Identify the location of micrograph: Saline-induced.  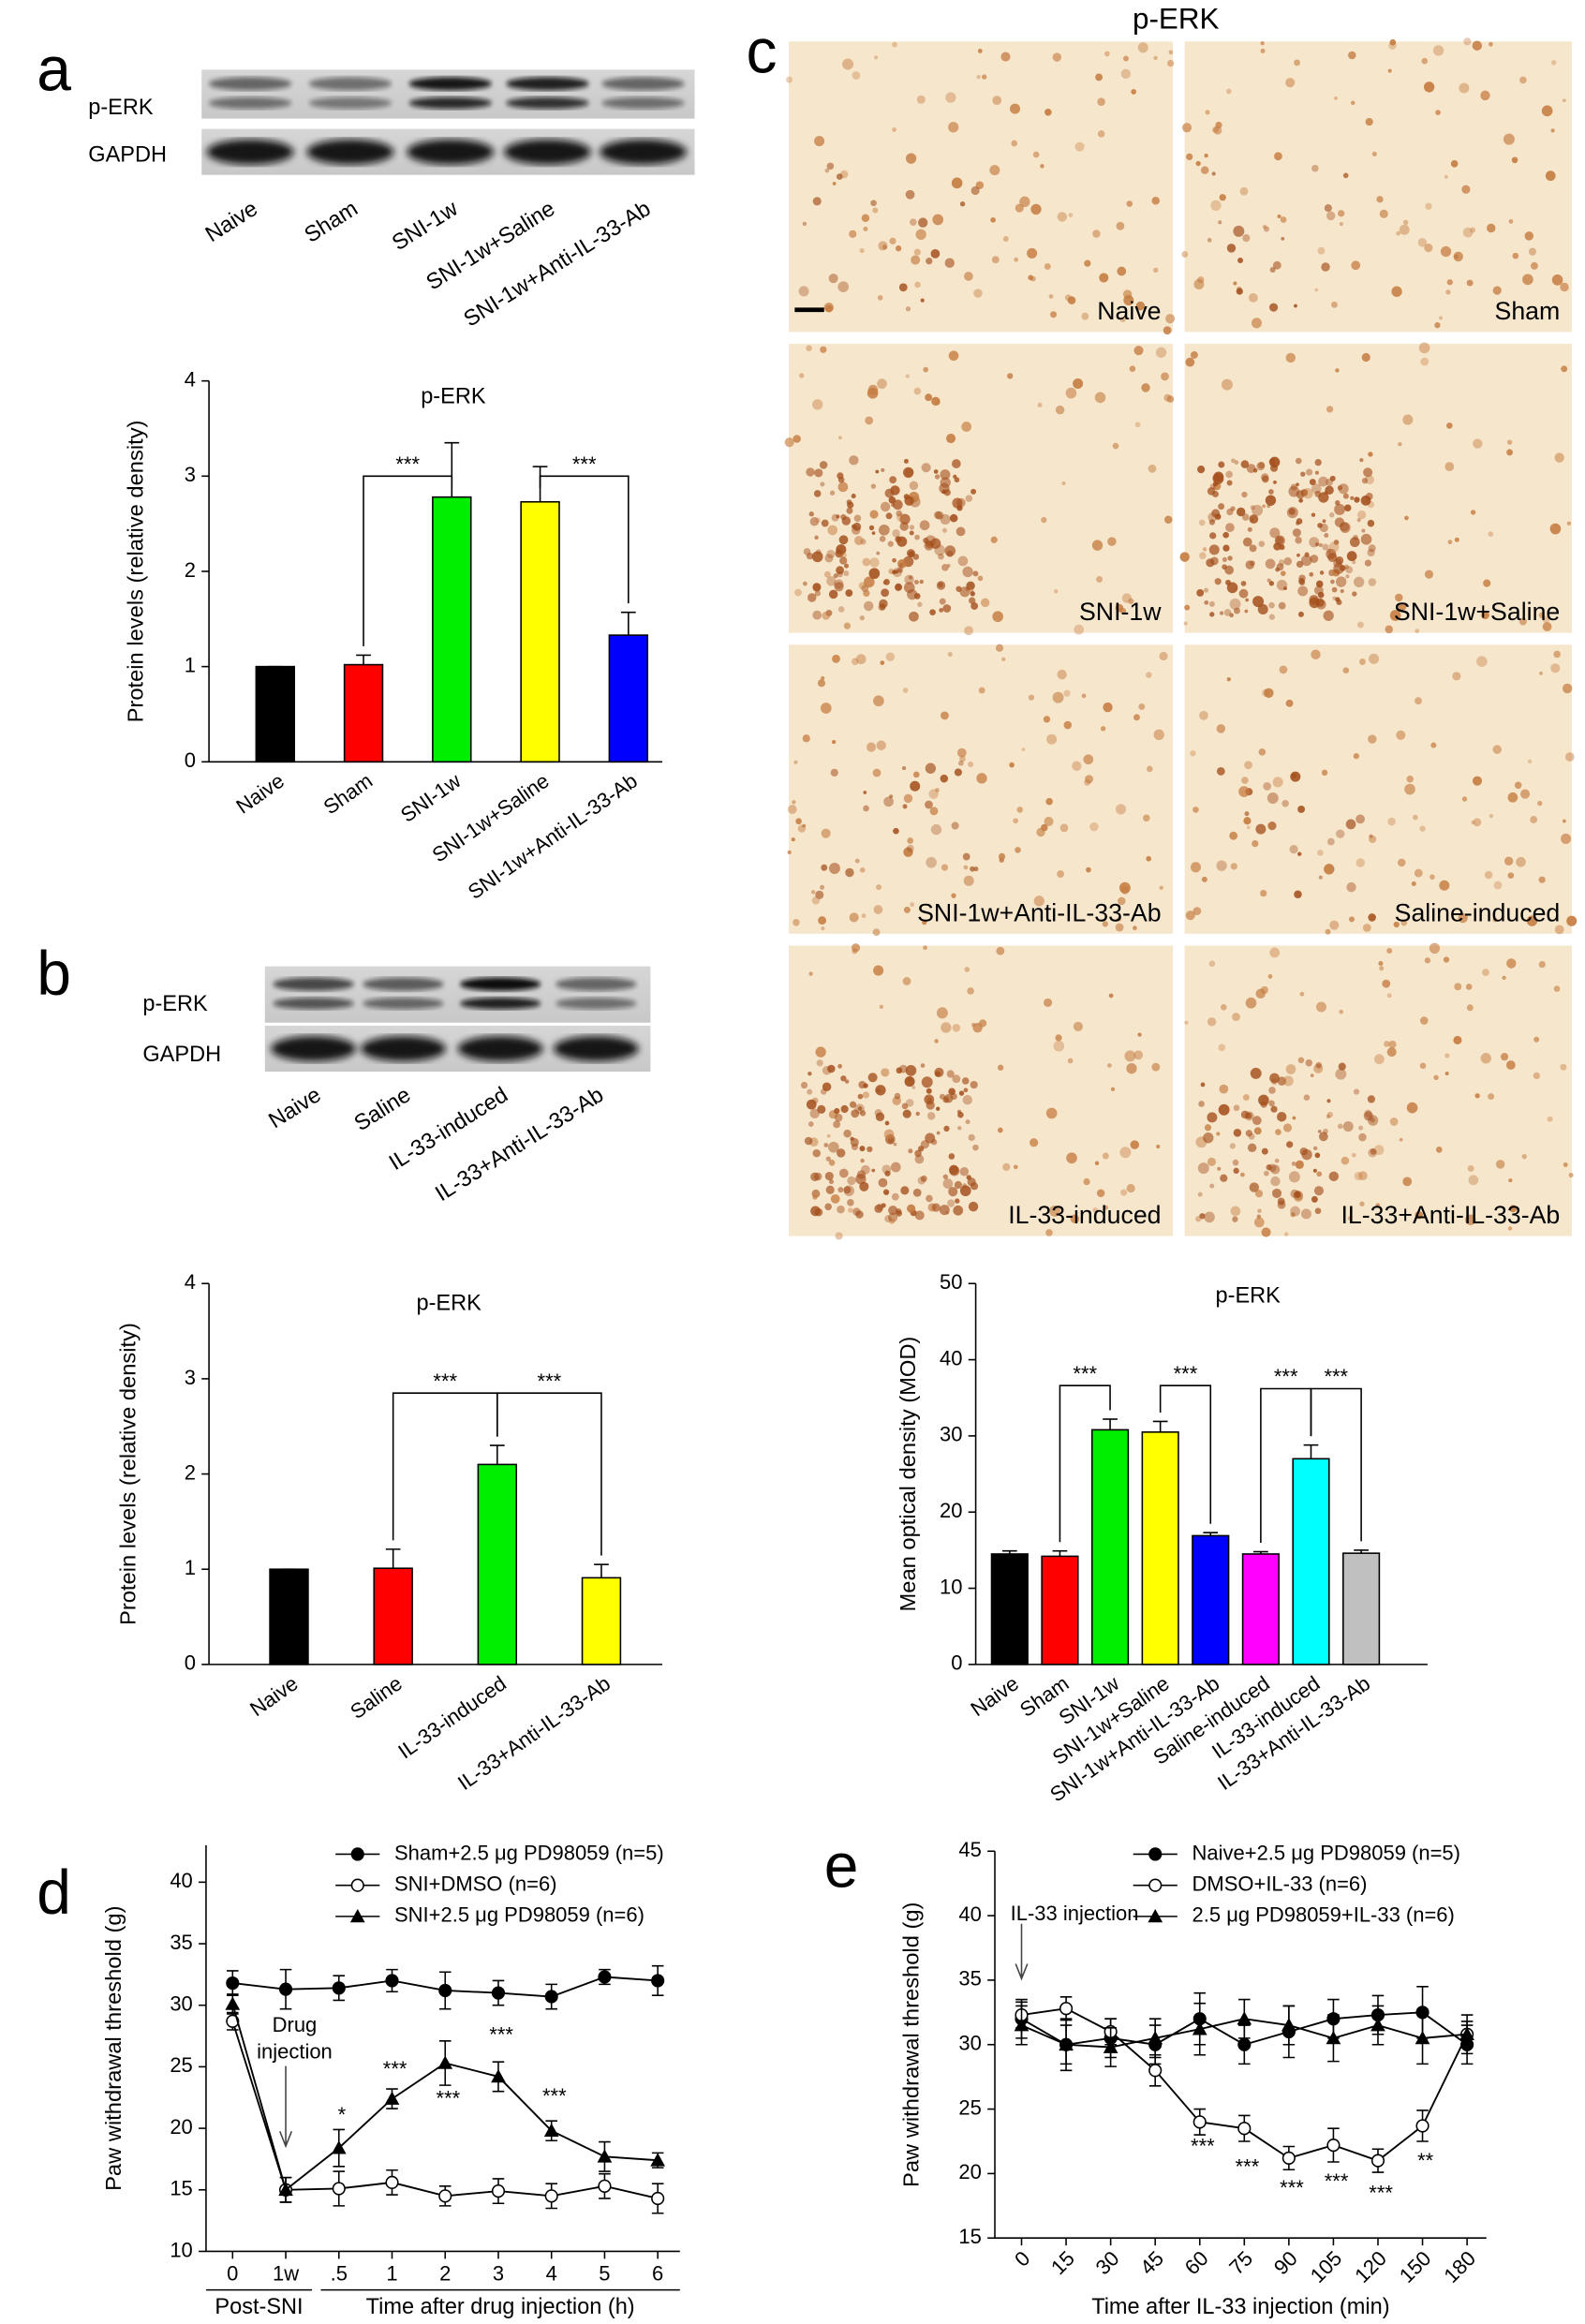
(1381, 790).